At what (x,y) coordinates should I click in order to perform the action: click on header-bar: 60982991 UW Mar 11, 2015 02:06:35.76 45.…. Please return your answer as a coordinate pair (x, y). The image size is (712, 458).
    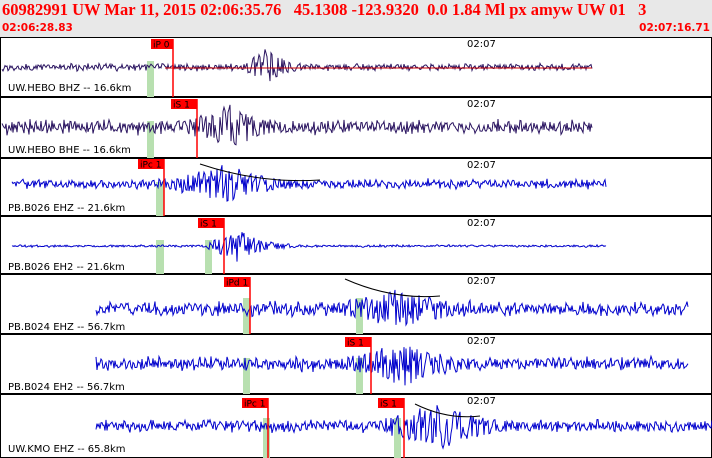
    Looking at the image, I should click on (356, 18).